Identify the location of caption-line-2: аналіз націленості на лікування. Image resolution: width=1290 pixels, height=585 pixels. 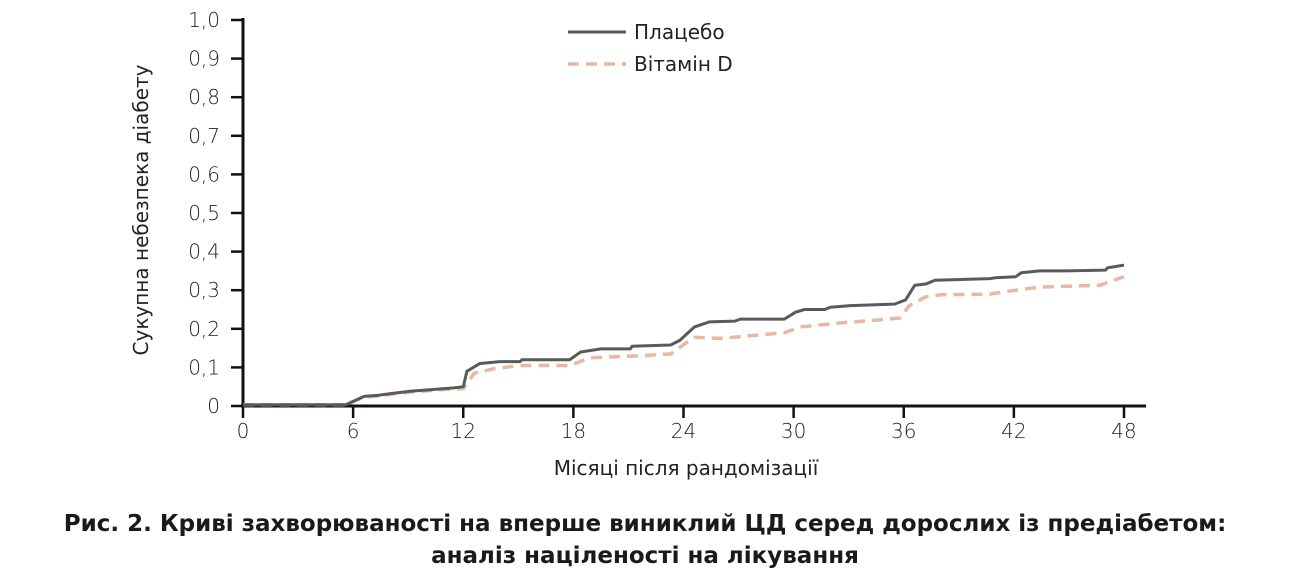
(645, 556).